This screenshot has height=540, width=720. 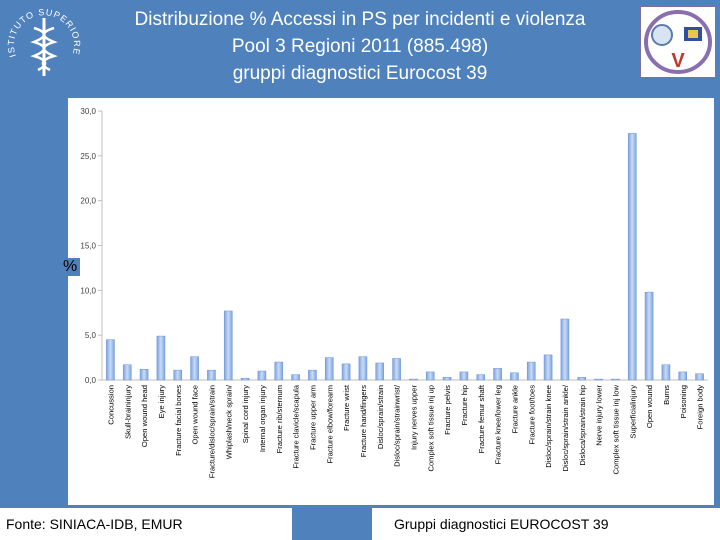 I want to click on category-label: Disloc/sprain/strainwrist/, so click(x=397, y=425).